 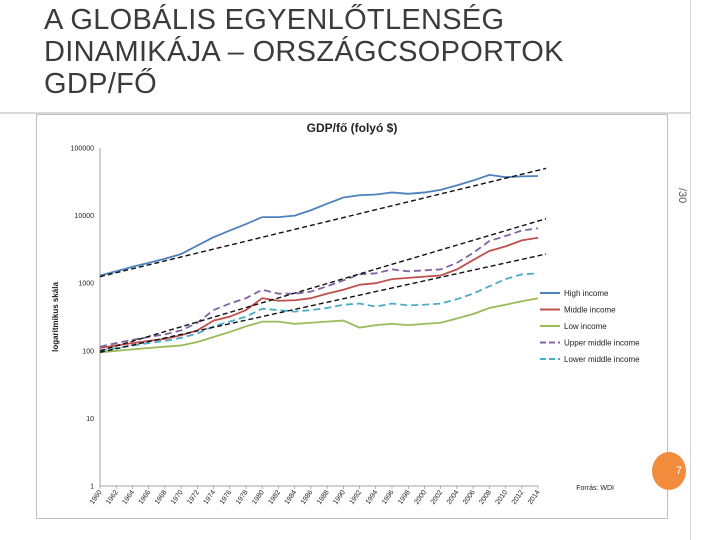 I want to click on side-page-number: /30, so click(x=682, y=196).